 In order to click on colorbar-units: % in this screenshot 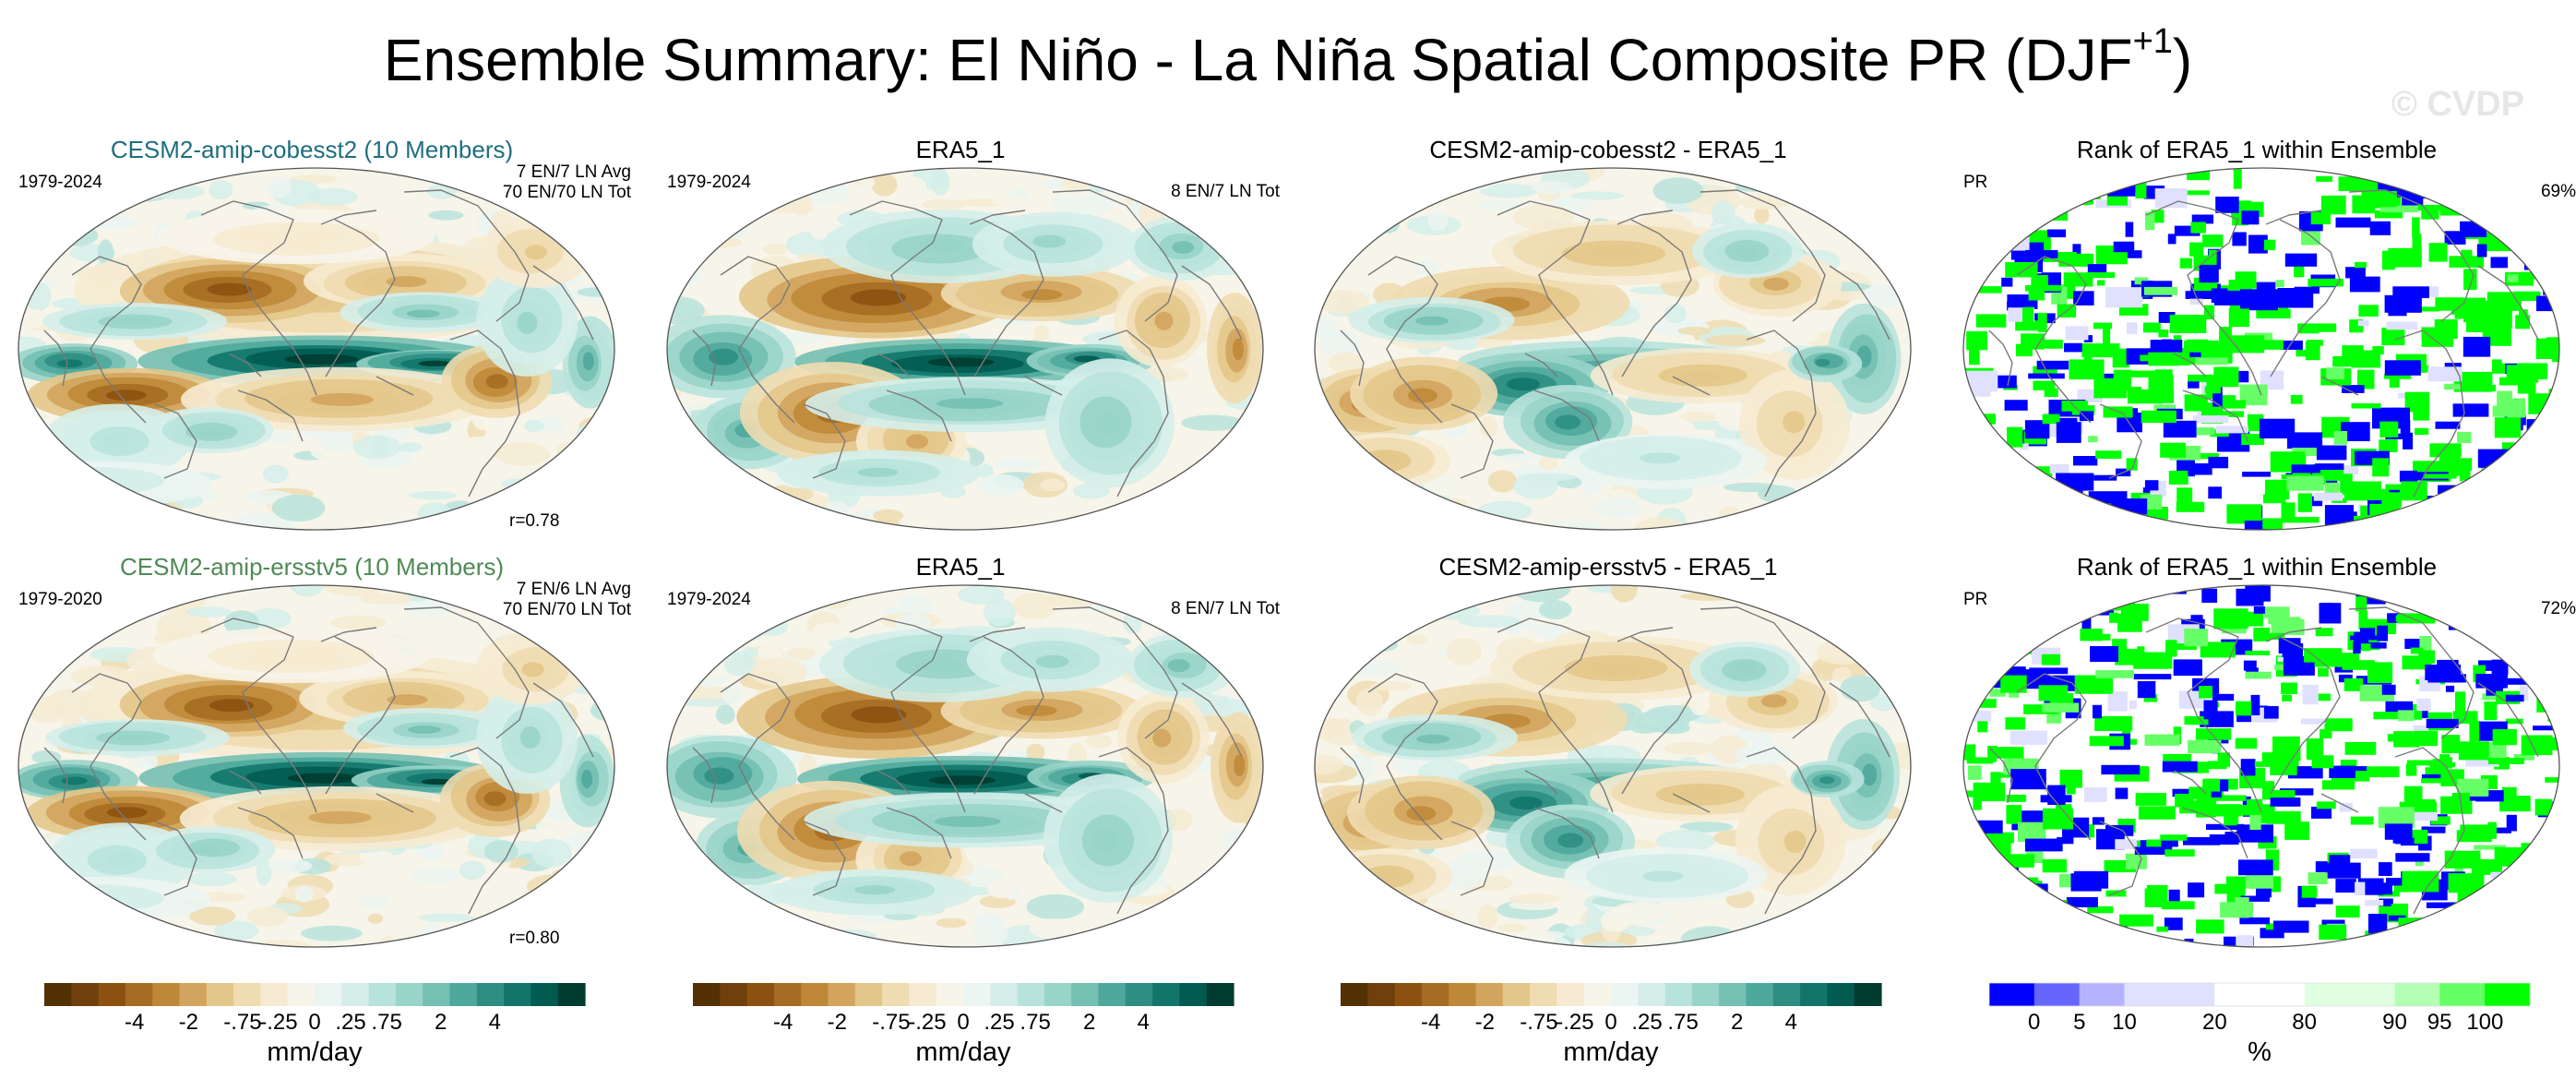, I will do `click(2260, 1052)`.